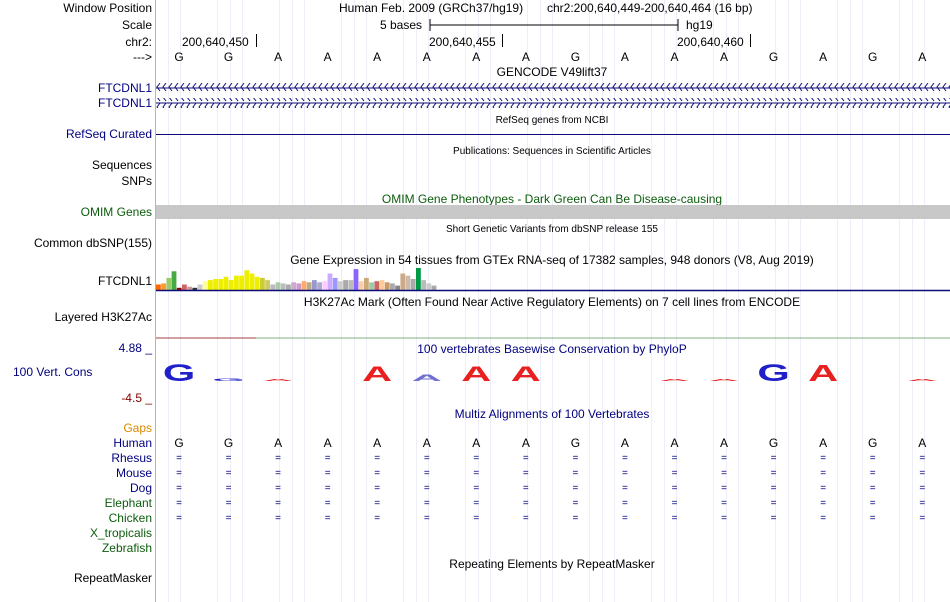  Describe the element at coordinates (724, 57) in the screenshot. I see `sequence-base: A` at that location.